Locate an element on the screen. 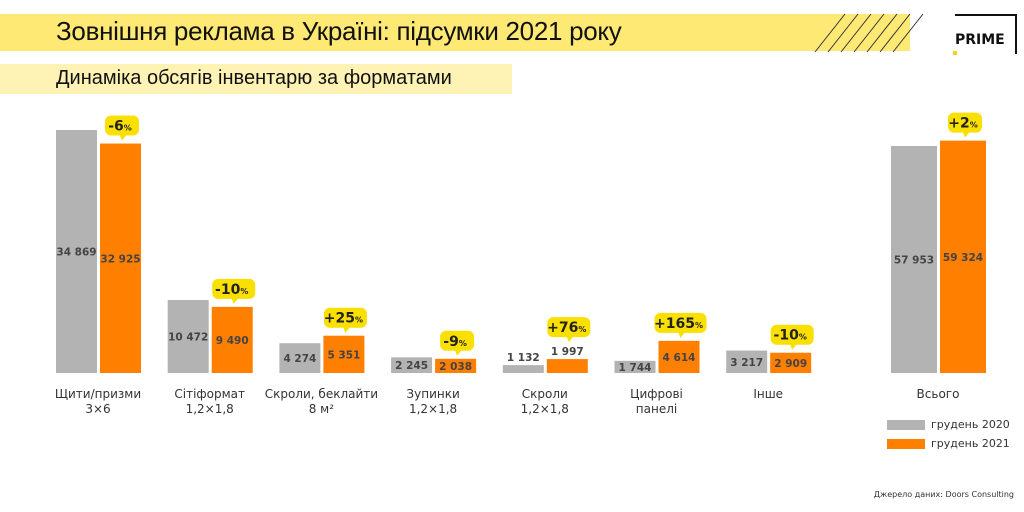  change-4-label: +76% is located at coordinates (566, 328).